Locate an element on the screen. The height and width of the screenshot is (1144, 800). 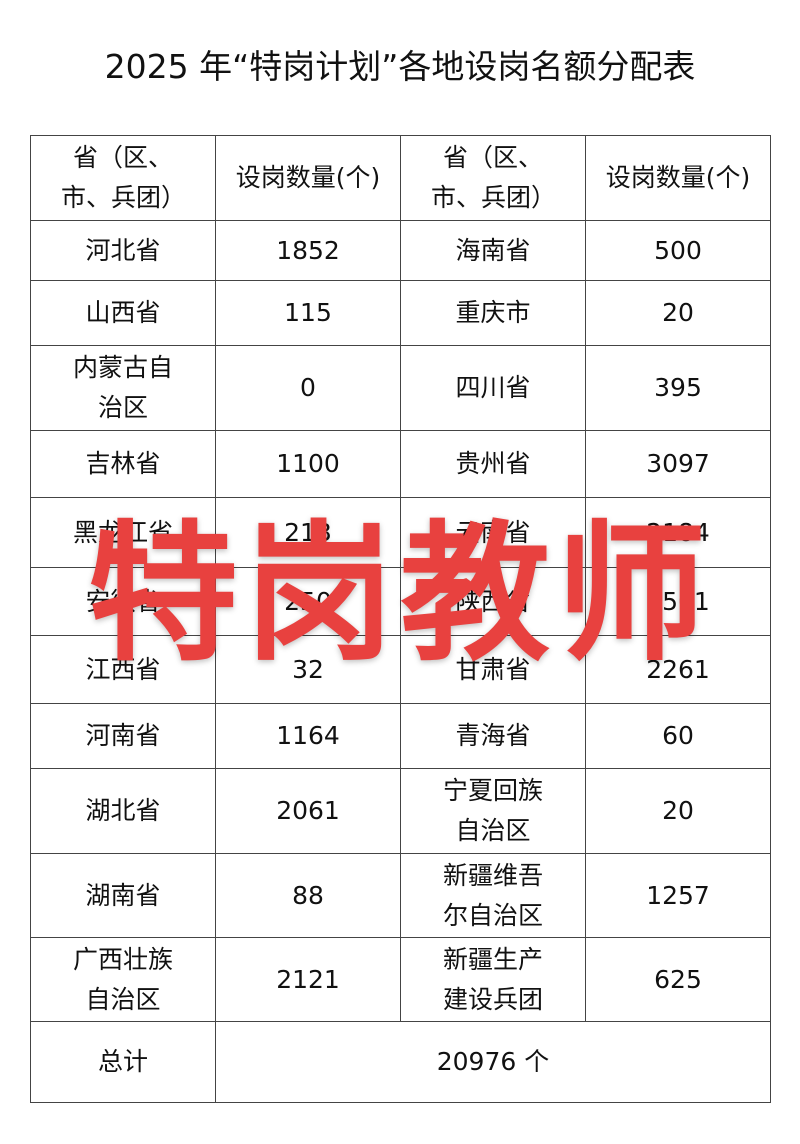
region-cell: 河南省 is located at coordinates (123, 736).